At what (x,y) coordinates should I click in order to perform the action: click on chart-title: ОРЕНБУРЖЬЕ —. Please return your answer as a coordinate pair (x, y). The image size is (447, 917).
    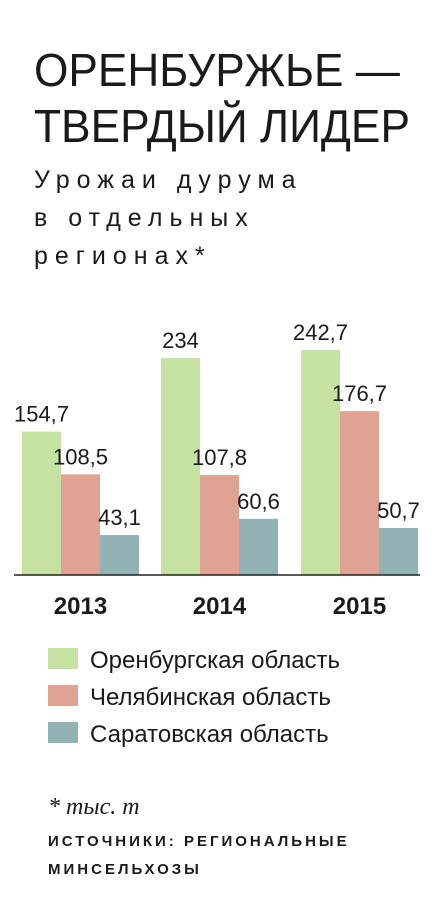
    Looking at the image, I should click on (217, 70).